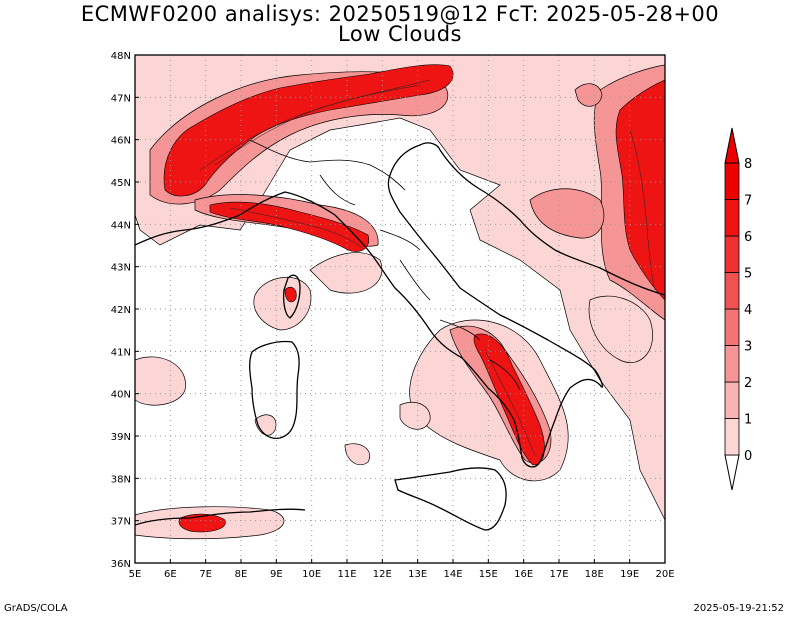 Image resolution: width=800 pixels, height=618 pixels. What do you see at coordinates (509, 399) in the screenshot?
I see `cloud-core-calabria` at bounding box center [509, 399].